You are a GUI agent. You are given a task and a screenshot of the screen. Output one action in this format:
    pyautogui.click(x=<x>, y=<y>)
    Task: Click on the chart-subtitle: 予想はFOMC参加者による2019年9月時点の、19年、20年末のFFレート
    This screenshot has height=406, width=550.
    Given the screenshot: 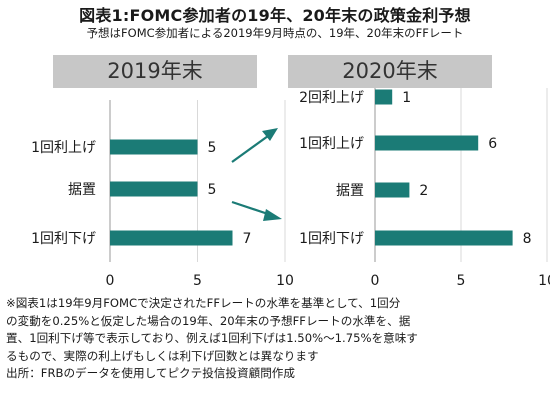 What is the action you would take?
    pyautogui.click(x=275, y=33)
    